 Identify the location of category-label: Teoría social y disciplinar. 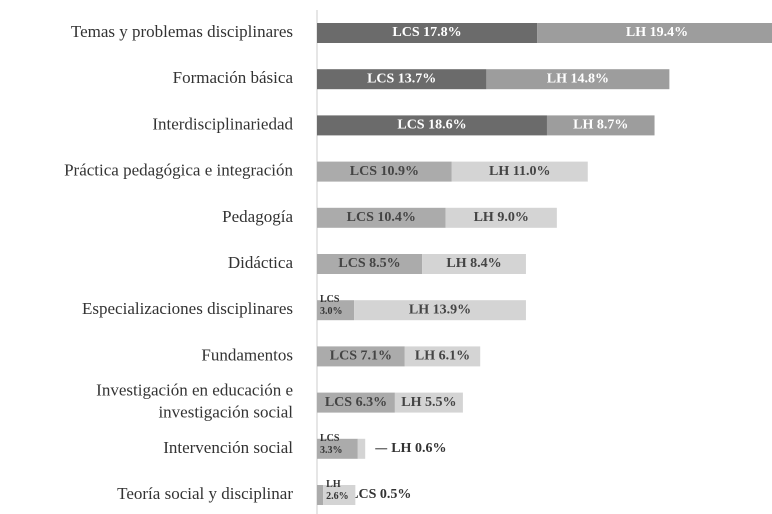
(205, 493).